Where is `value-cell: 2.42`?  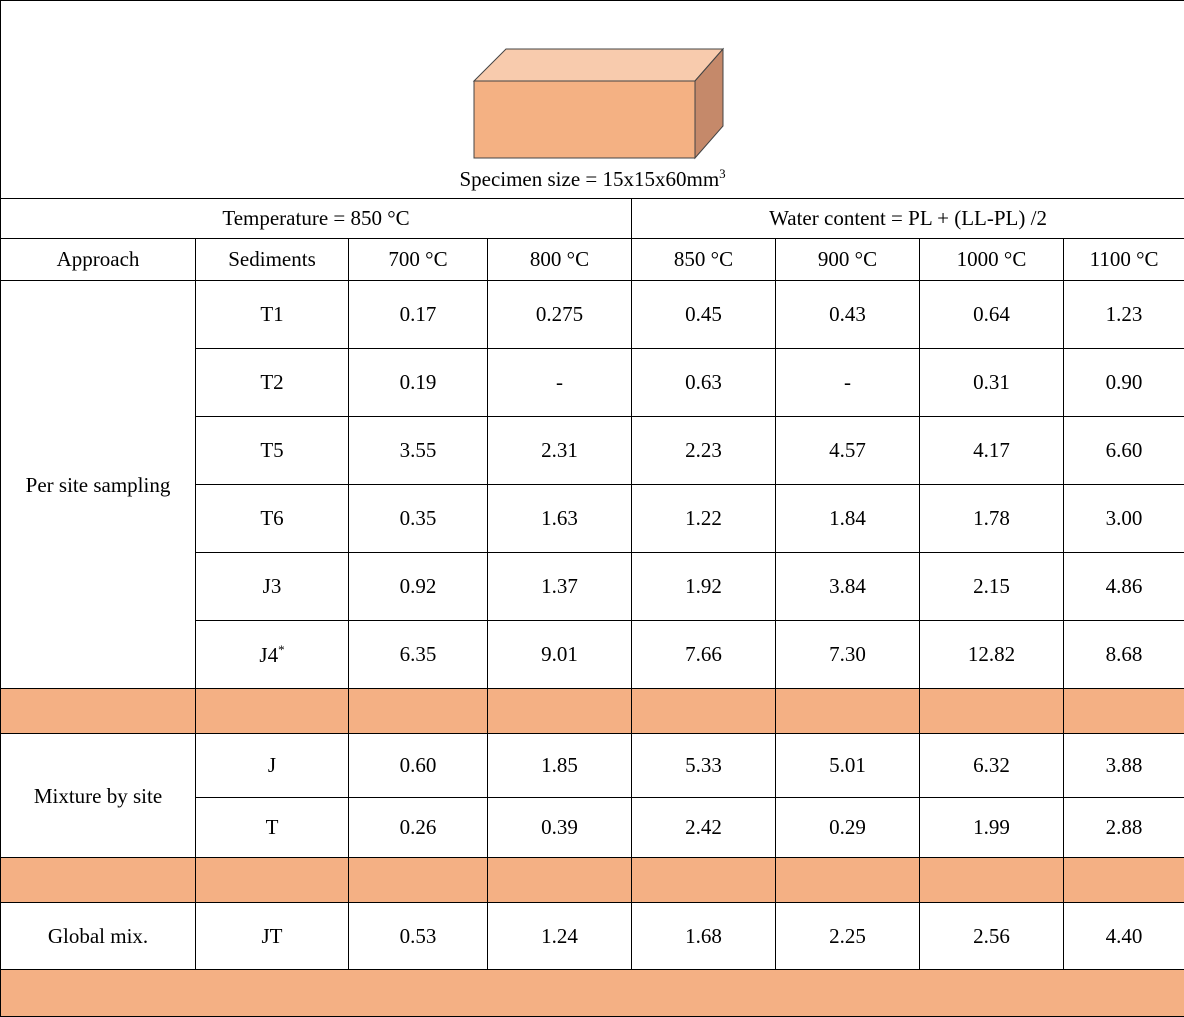 value-cell: 2.42 is located at coordinates (704, 828).